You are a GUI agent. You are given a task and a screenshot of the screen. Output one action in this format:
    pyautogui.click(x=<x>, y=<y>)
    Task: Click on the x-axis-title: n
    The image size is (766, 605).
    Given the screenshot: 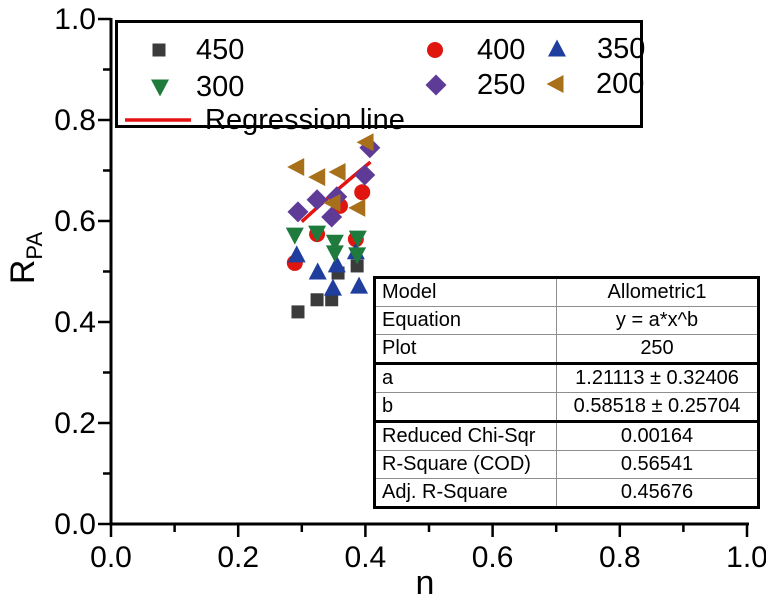 What is the action you would take?
    pyautogui.click(x=425, y=583)
    